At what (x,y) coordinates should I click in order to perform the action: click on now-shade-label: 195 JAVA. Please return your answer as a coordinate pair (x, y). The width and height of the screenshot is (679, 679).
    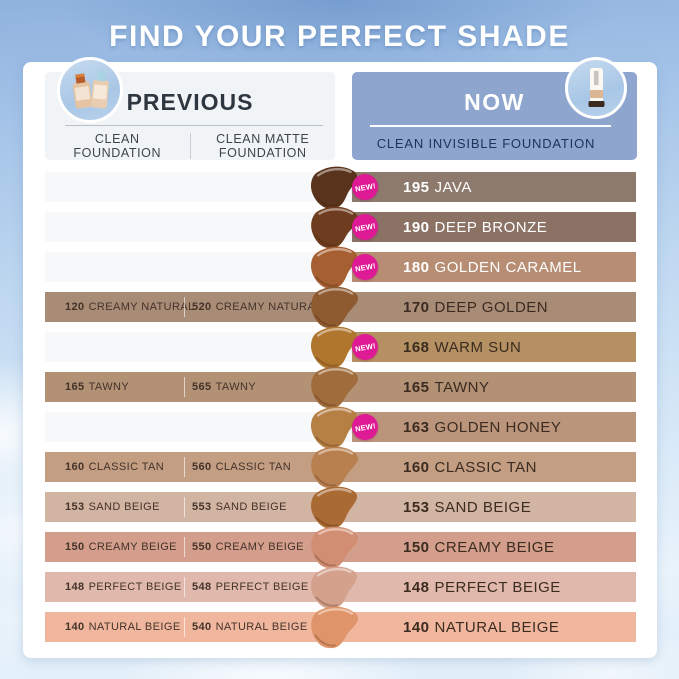
    Looking at the image, I should click on (437, 187).